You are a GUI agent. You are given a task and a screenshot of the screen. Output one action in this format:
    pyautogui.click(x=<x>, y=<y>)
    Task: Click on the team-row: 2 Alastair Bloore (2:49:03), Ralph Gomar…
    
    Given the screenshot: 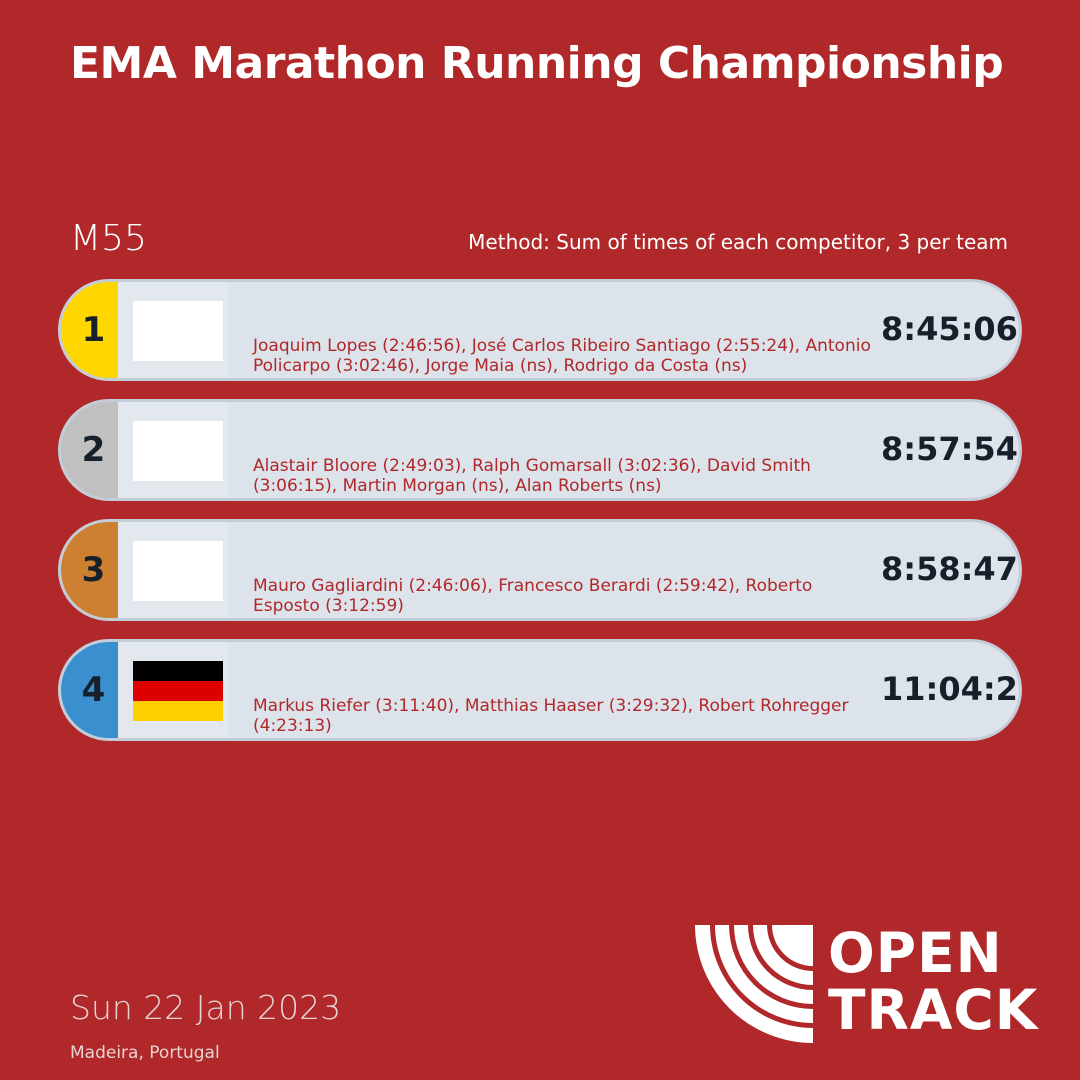 What is the action you would take?
    pyautogui.click(x=540, y=450)
    